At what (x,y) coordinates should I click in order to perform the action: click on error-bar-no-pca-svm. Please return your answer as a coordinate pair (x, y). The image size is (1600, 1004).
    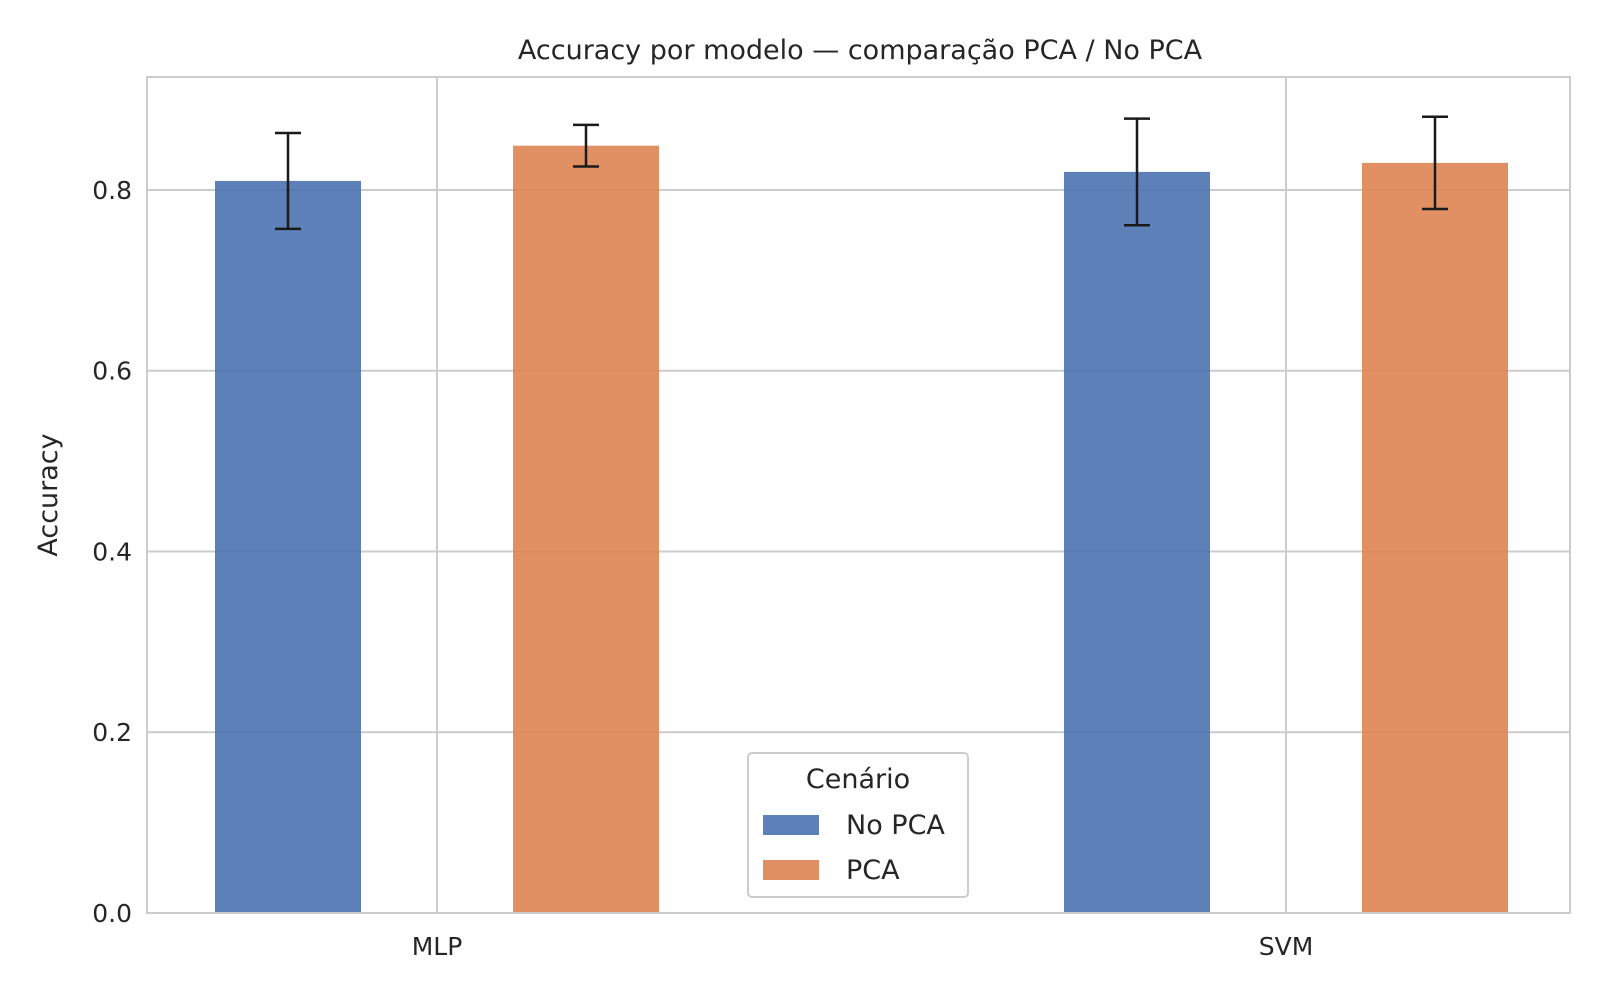
    Looking at the image, I should click on (1137, 172).